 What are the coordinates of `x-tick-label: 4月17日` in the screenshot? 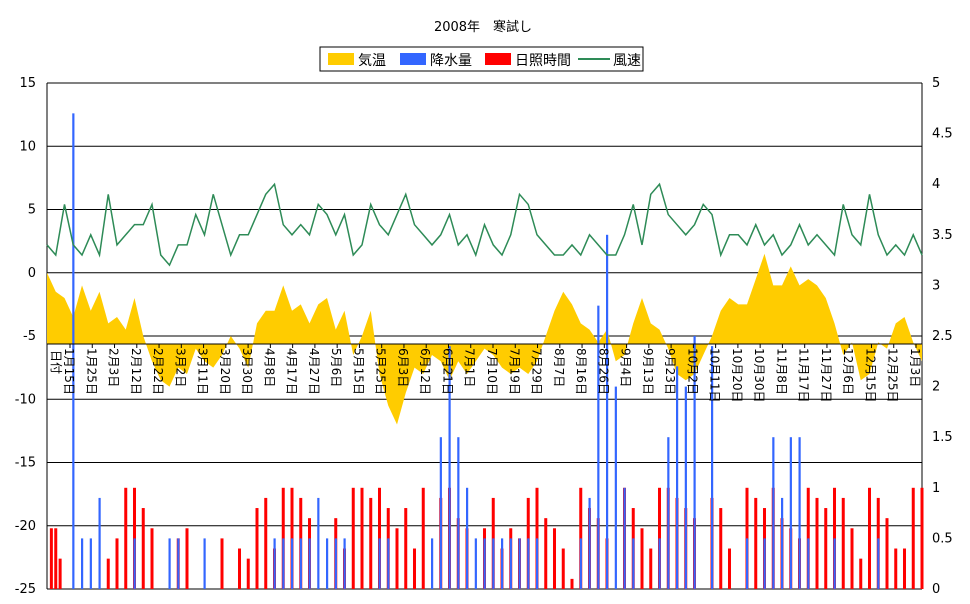 It's located at (292, 371).